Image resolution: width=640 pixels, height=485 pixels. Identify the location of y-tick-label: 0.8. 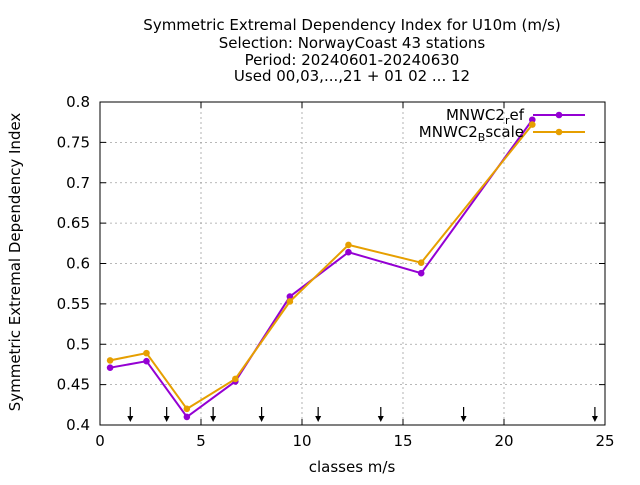
(78, 102).